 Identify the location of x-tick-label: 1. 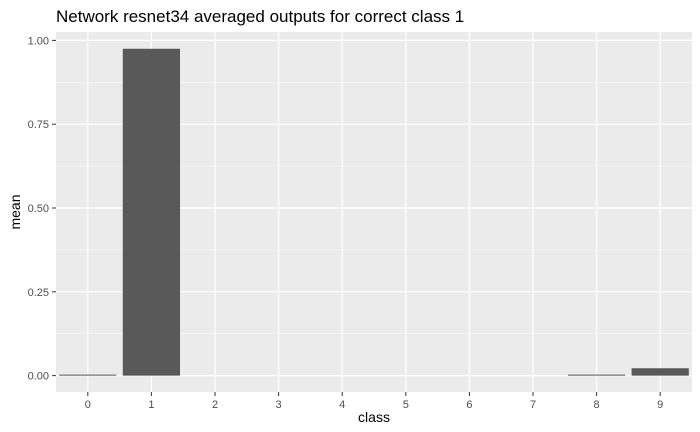
(151, 405).